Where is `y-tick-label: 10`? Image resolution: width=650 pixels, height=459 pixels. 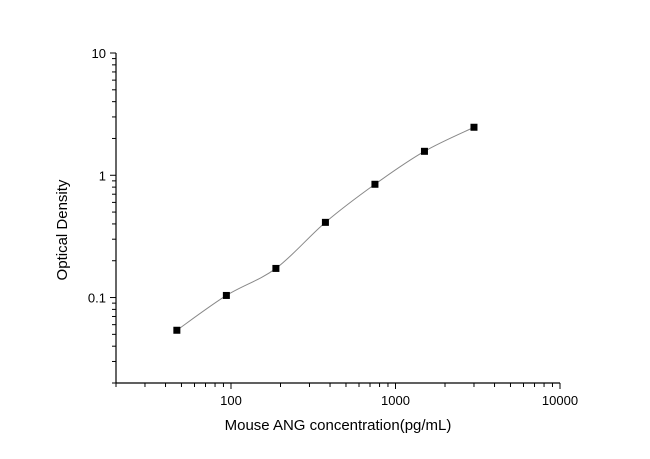 y-tick-label: 10 is located at coordinates (99, 53).